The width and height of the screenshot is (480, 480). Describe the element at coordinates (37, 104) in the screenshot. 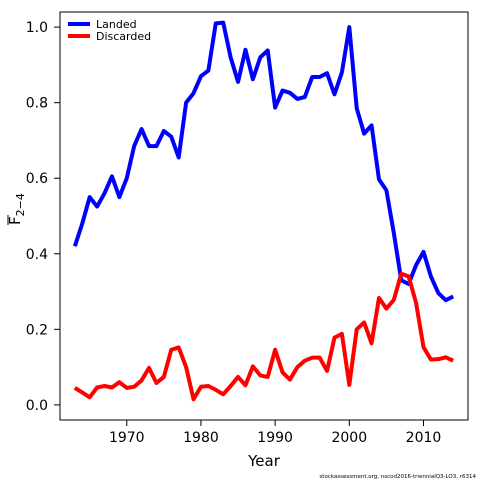

I see `y-tick-label-4: 0.8` at that location.